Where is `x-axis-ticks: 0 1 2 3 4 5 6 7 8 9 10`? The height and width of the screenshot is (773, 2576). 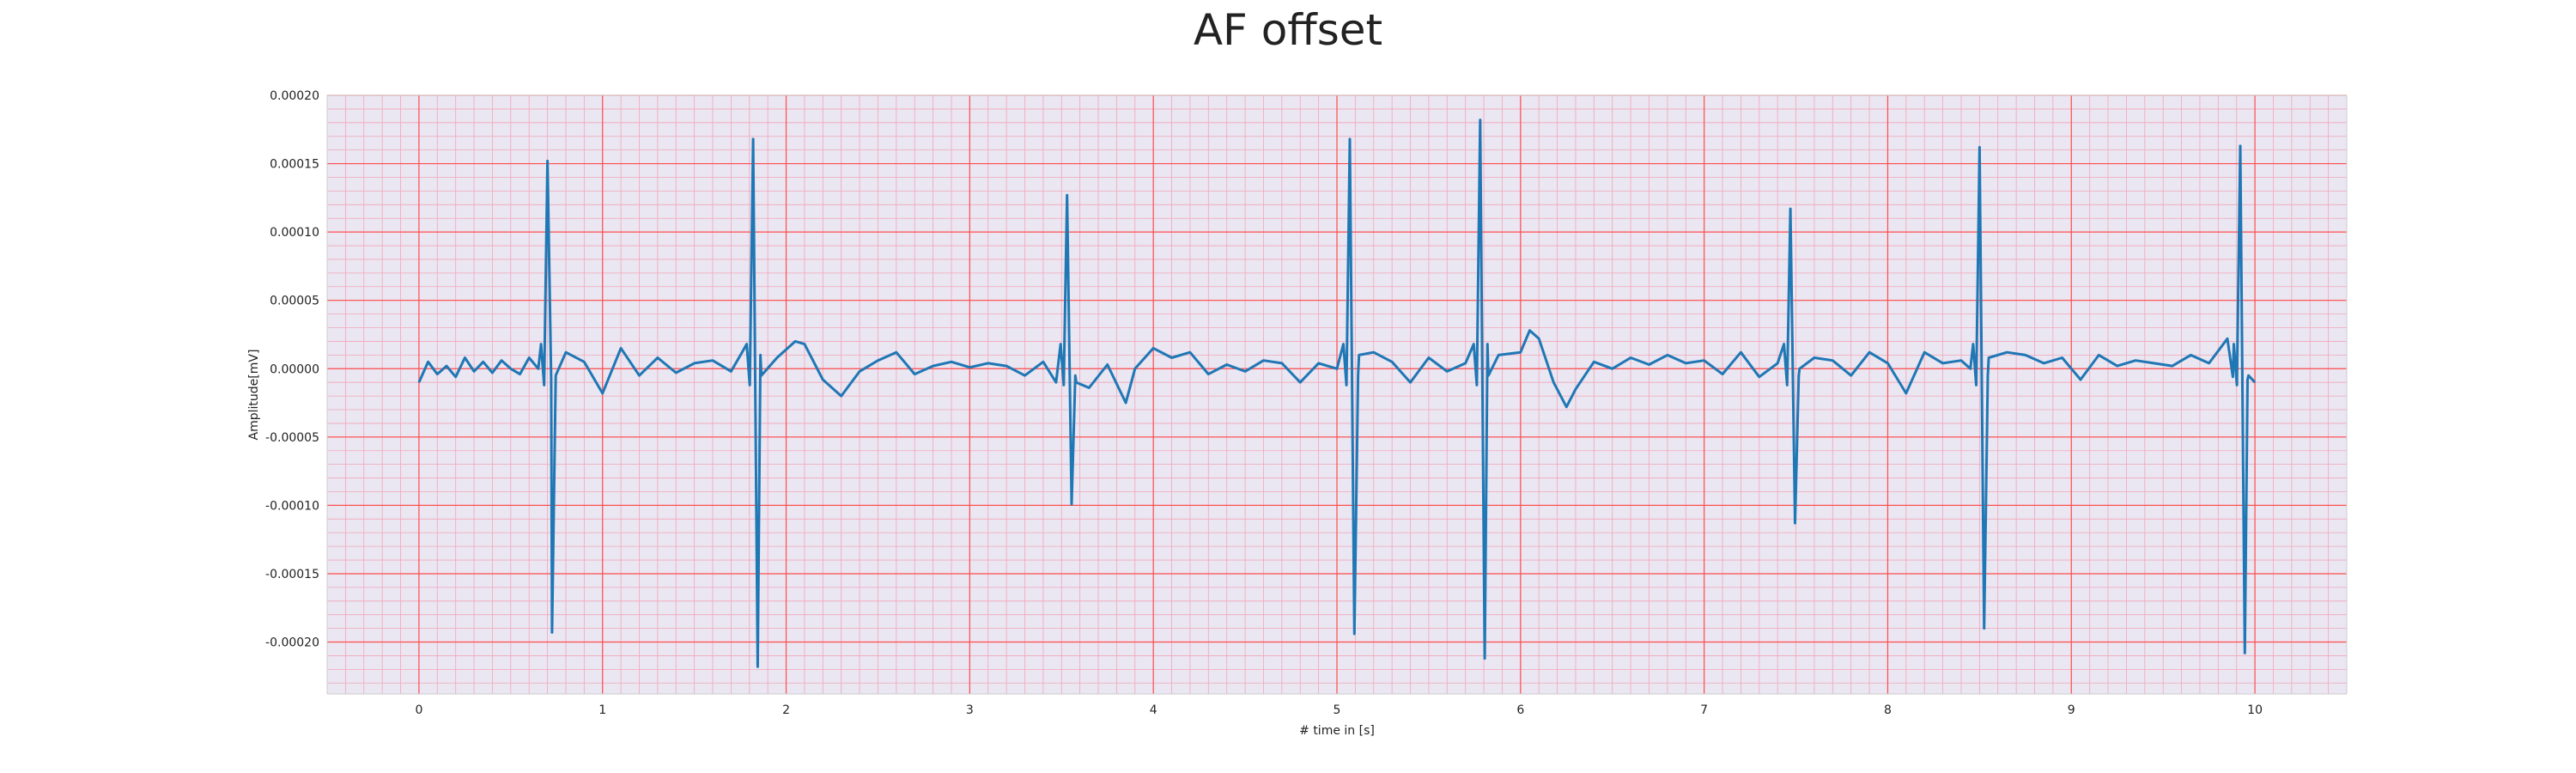
x-axis-ticks: 0 1 2 3 4 5 6 7 8 9 10 is located at coordinates (1339, 710).